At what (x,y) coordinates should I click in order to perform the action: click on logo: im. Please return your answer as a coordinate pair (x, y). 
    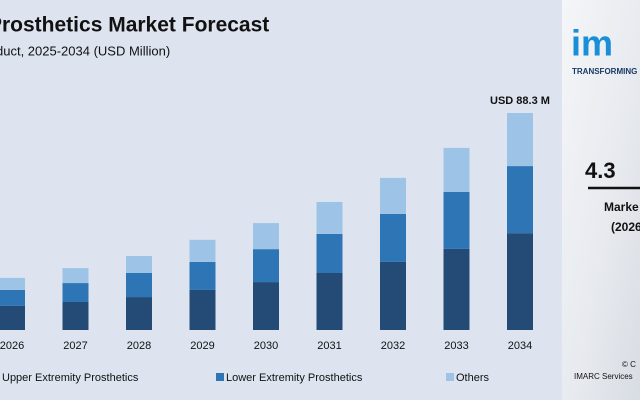
    Looking at the image, I should click on (592, 43).